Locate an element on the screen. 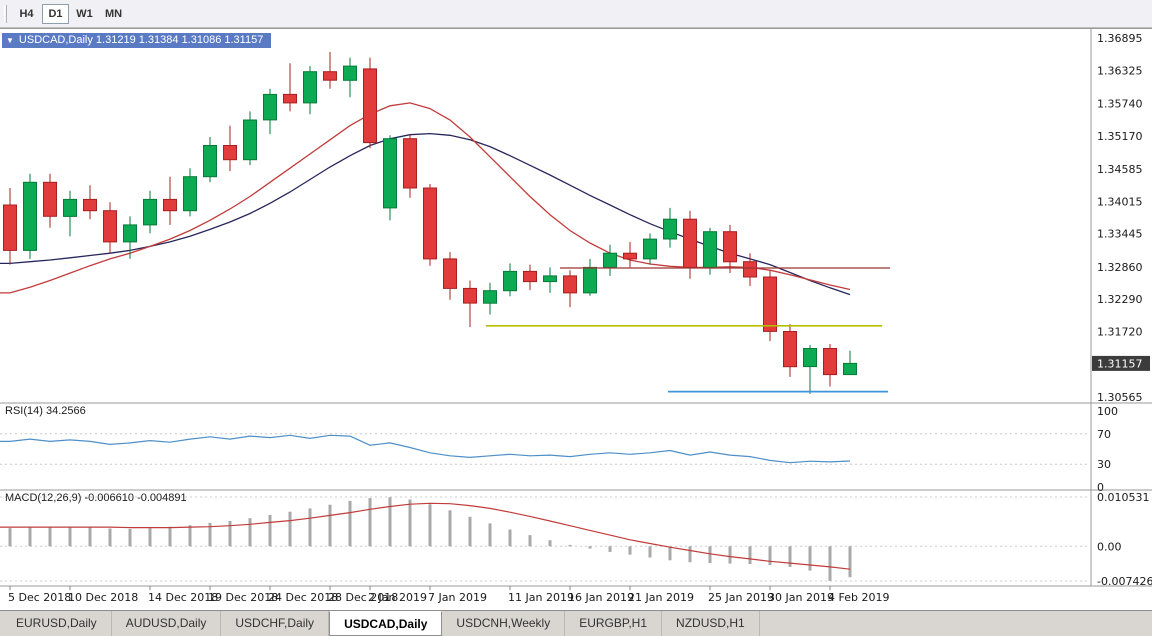 The image size is (1152, 636). current-price-text: 1.31157 is located at coordinates (1120, 363).